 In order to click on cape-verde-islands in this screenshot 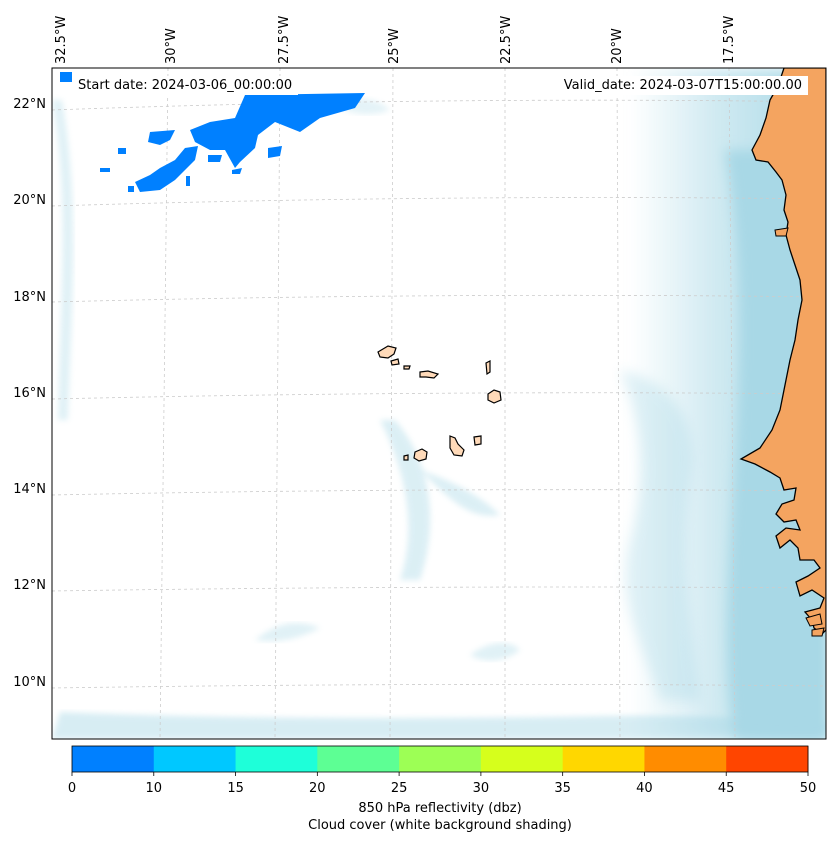, I will do `click(439, 403)`.